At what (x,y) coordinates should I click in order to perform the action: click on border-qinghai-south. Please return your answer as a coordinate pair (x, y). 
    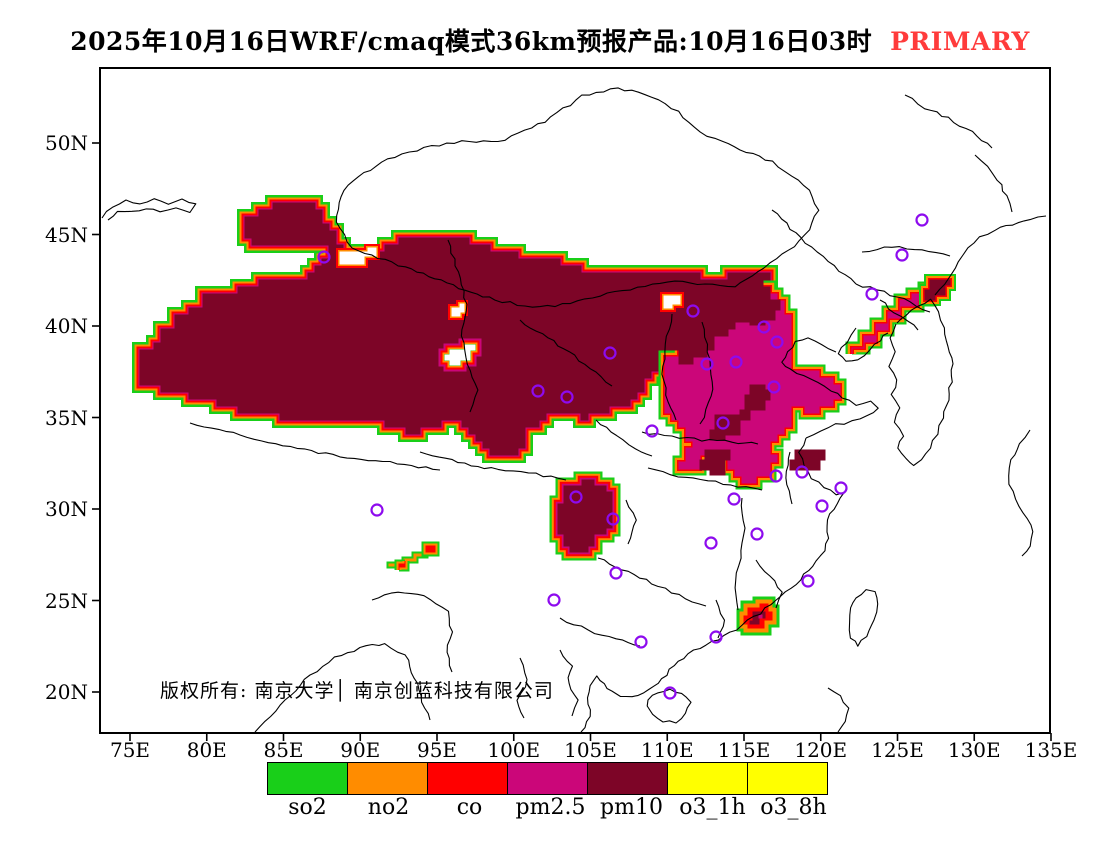
    Looking at the image, I should click on (493, 466).